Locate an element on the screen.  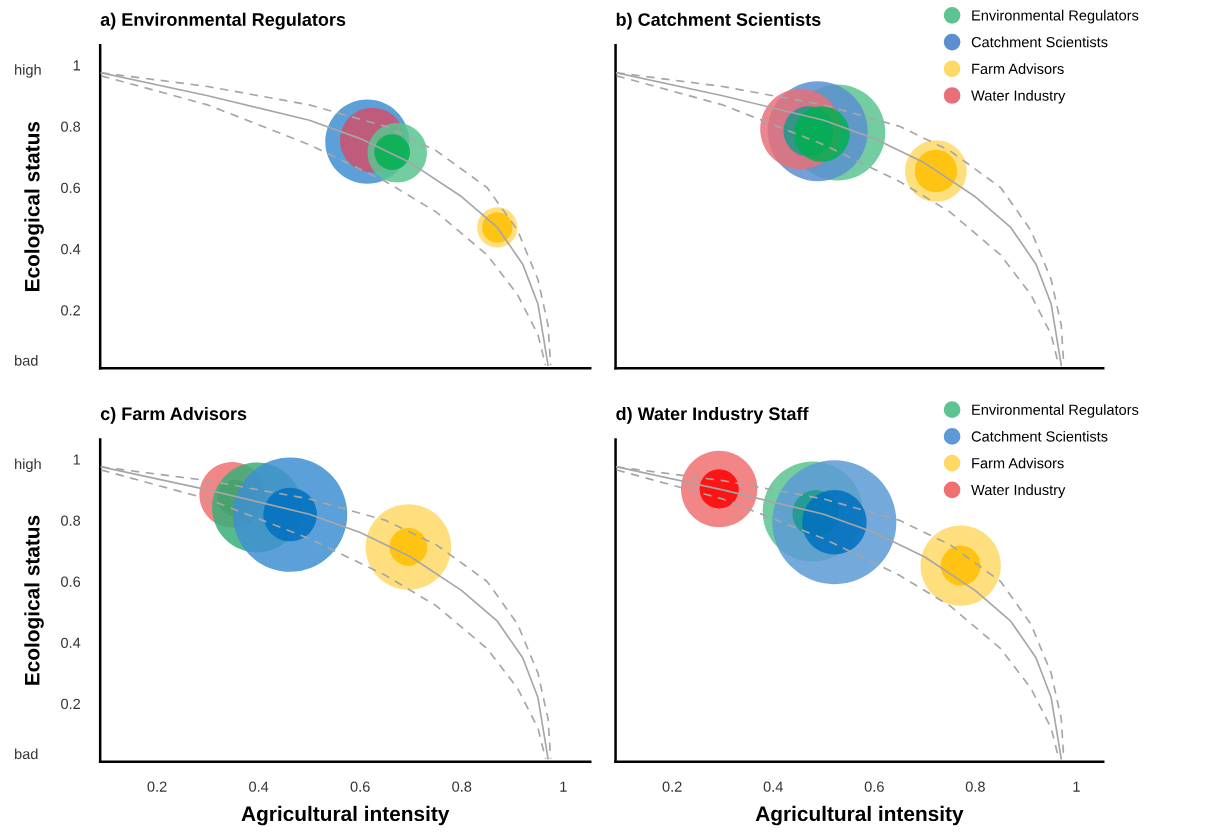
chart-title: c) Farm Advisors is located at coordinates (173, 415).